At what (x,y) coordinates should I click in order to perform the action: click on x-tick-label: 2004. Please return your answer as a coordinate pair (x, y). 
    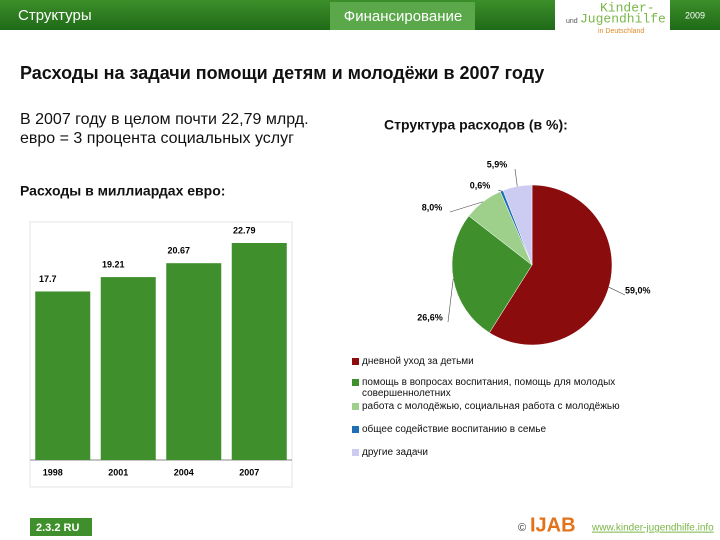
    Looking at the image, I should click on (184, 472).